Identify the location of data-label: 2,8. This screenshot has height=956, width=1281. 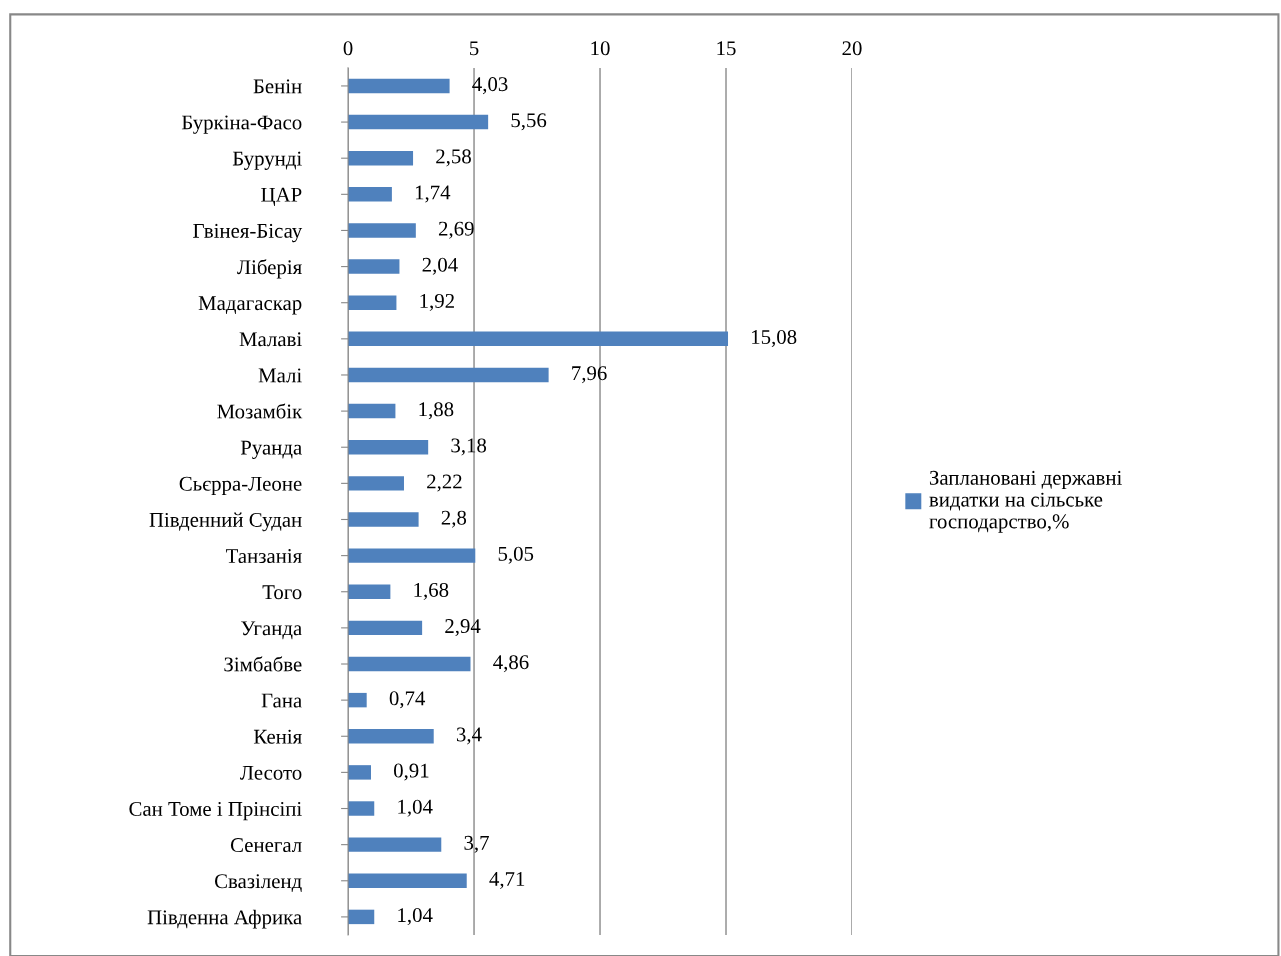
(454, 519).